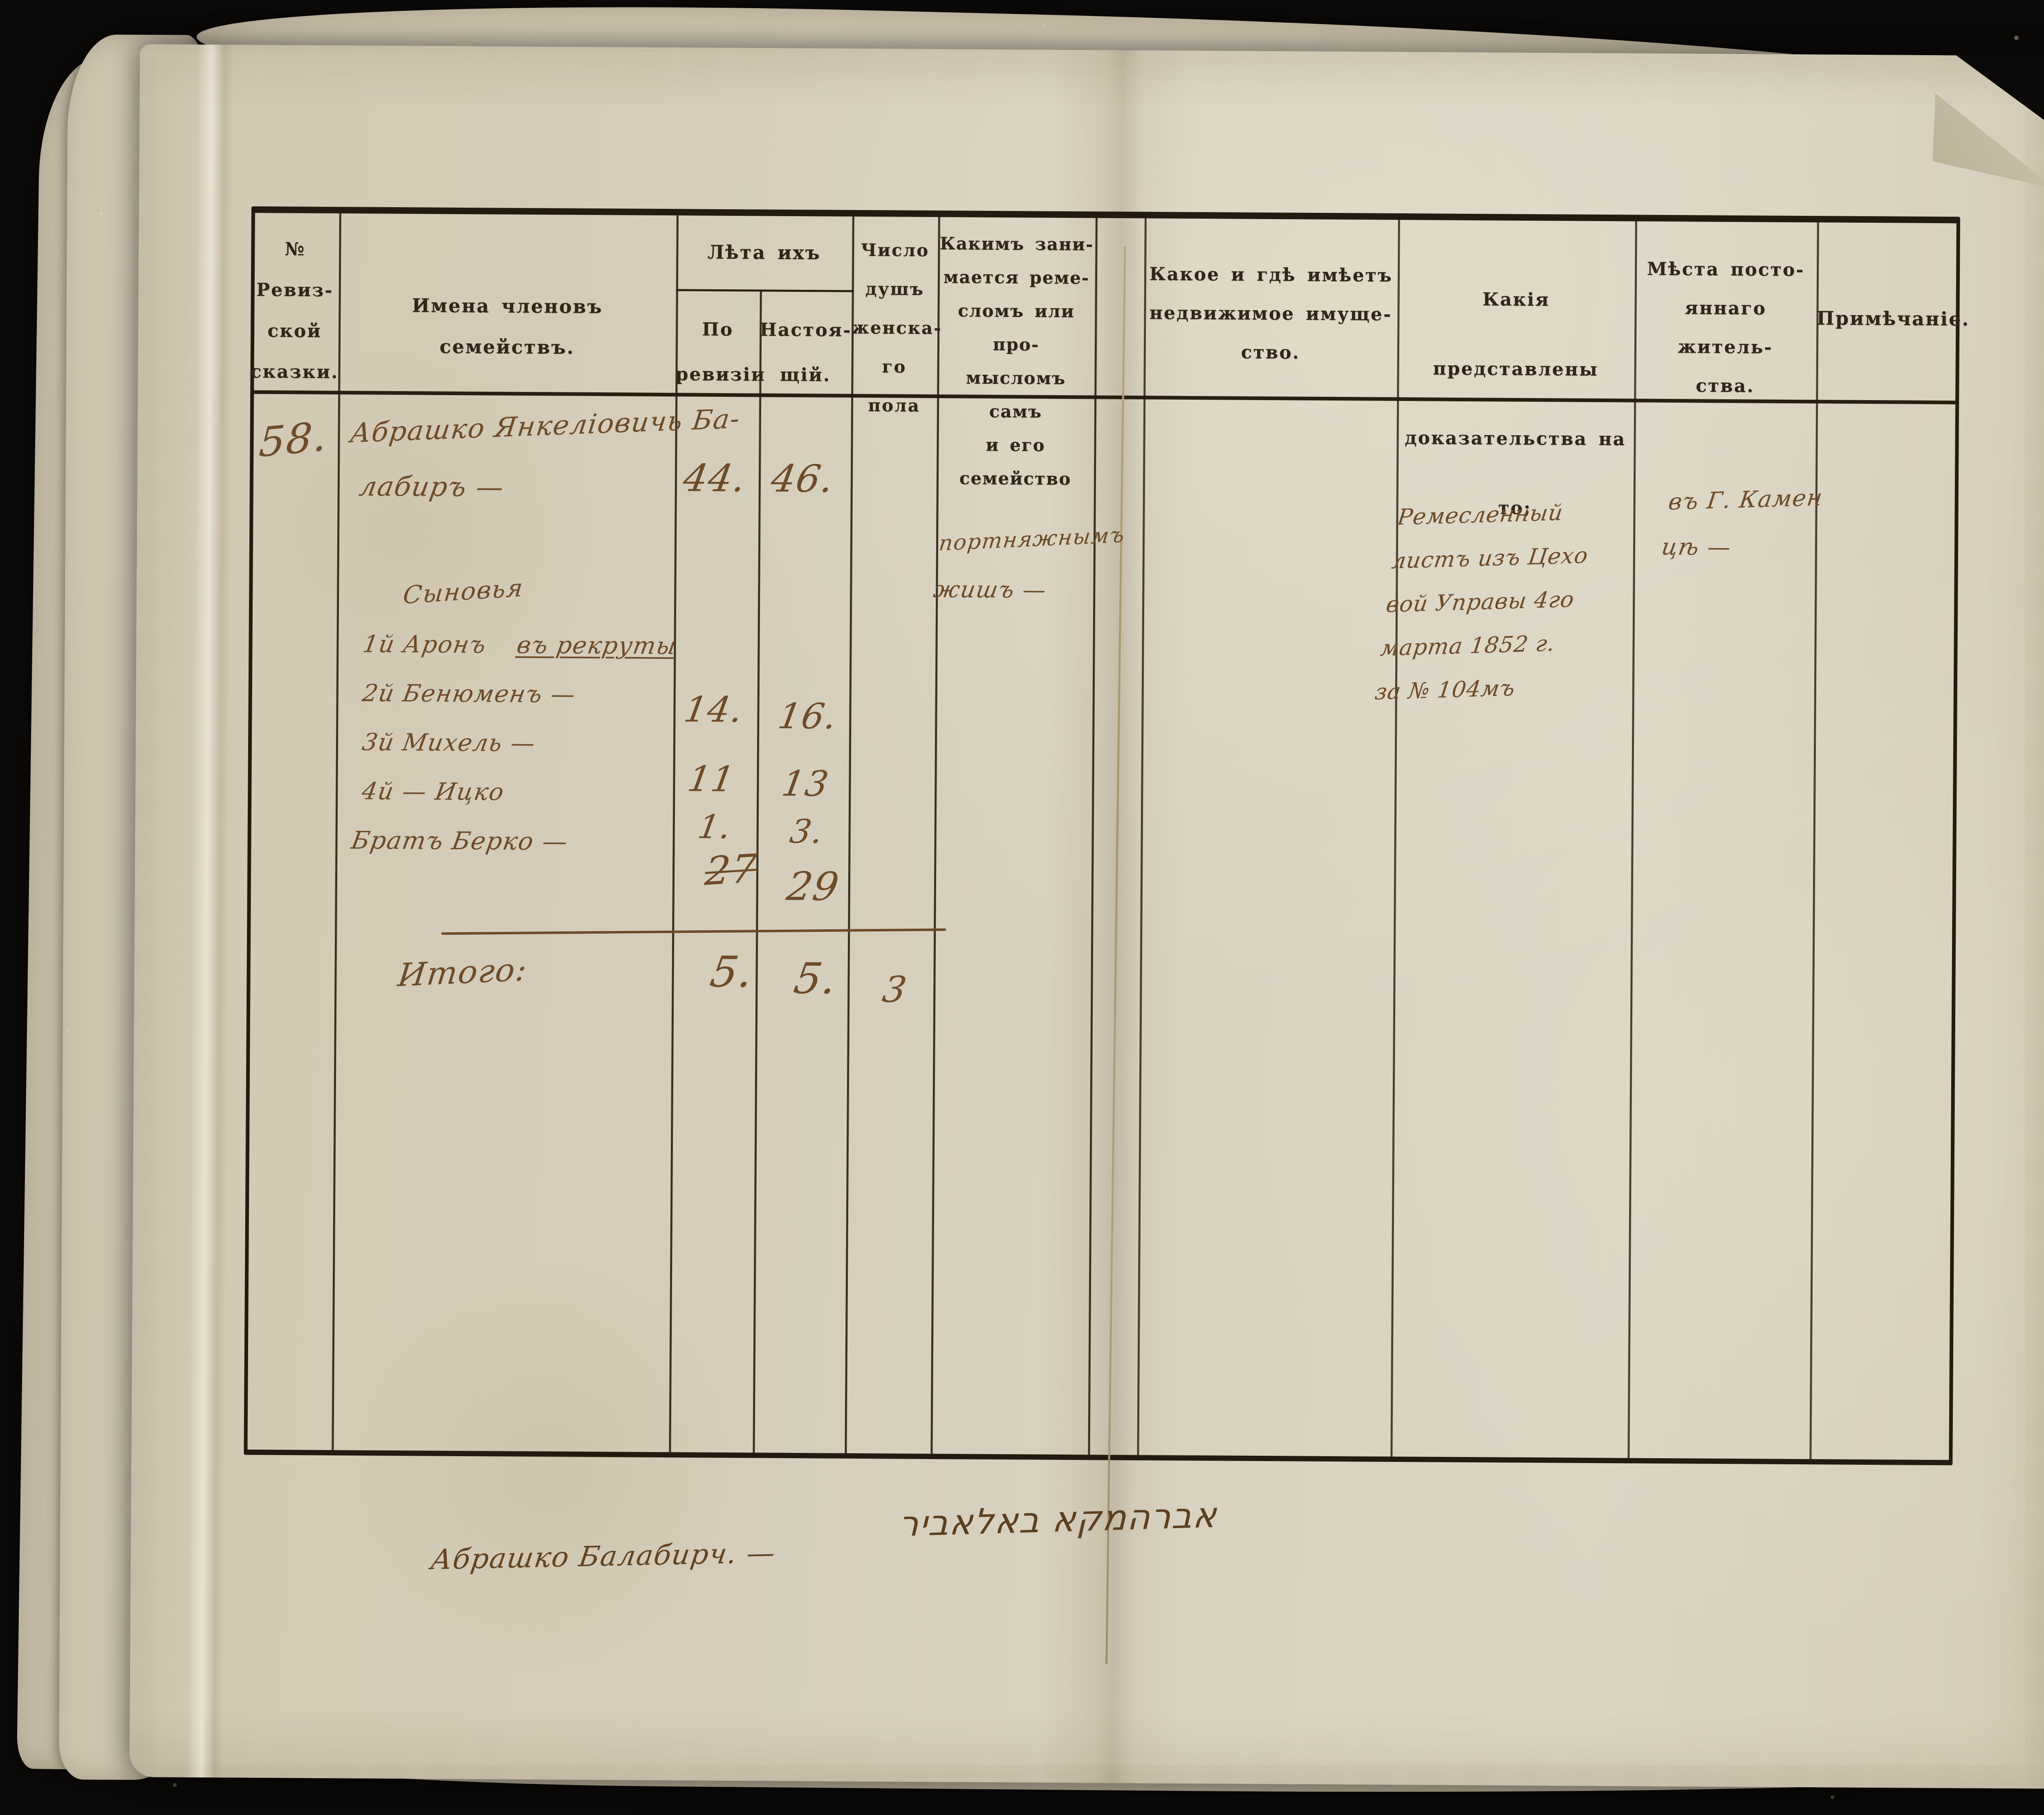  I want to click on header-revision-number: № Ревиз- ской сказки., so click(294, 311).